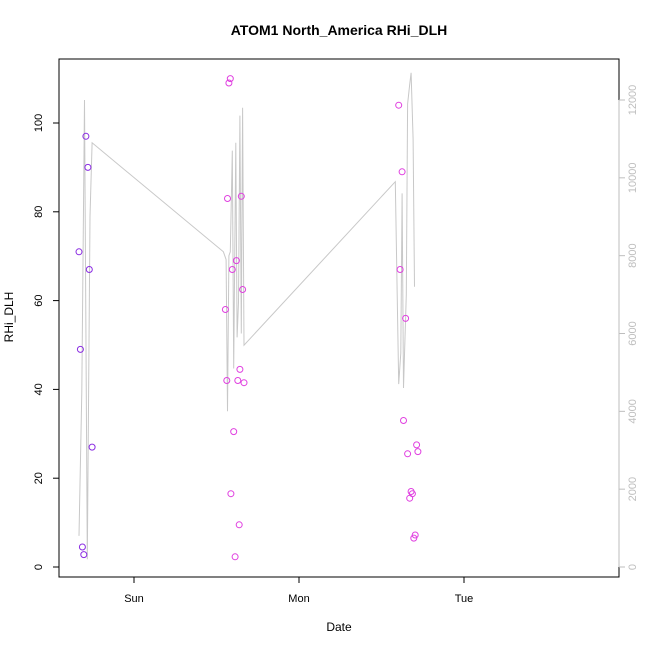 Image resolution: width=650 pixels, height=650 pixels. Describe the element at coordinates (299, 590) in the screenshot. I see `x-axis: Sun Mon Tue` at that location.